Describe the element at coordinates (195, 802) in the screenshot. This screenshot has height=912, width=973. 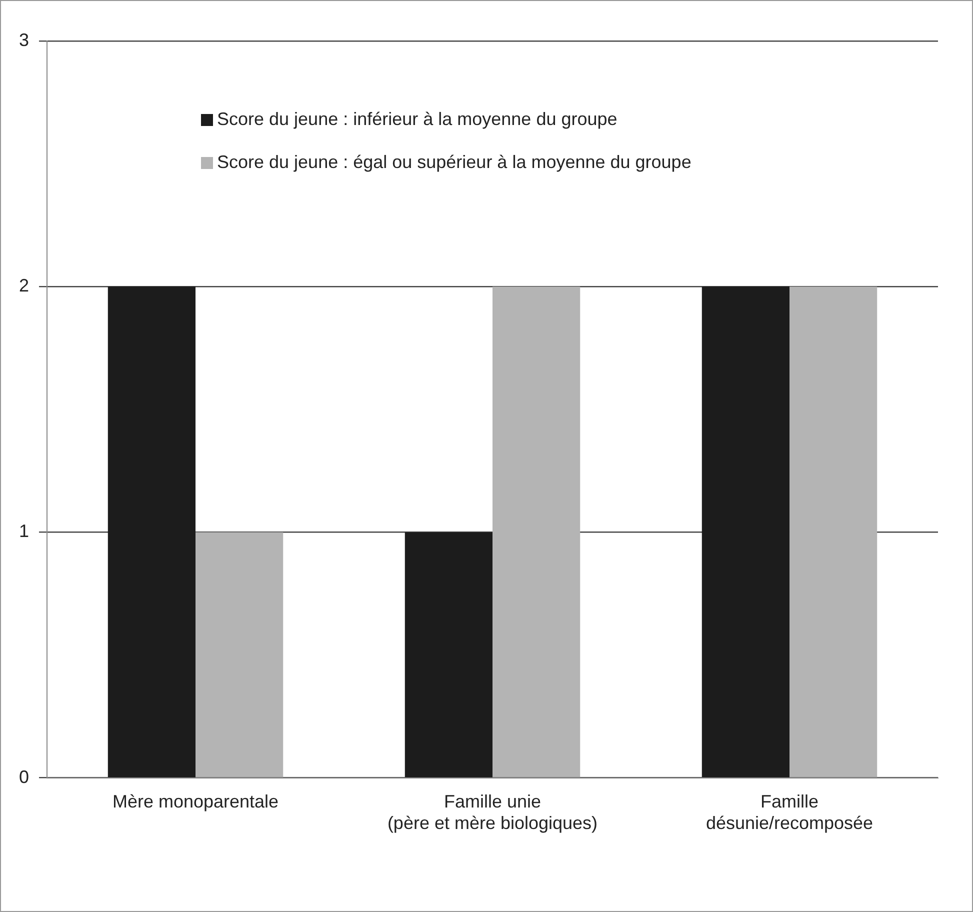
I see `x-tick-label: Mère monoparentale` at that location.